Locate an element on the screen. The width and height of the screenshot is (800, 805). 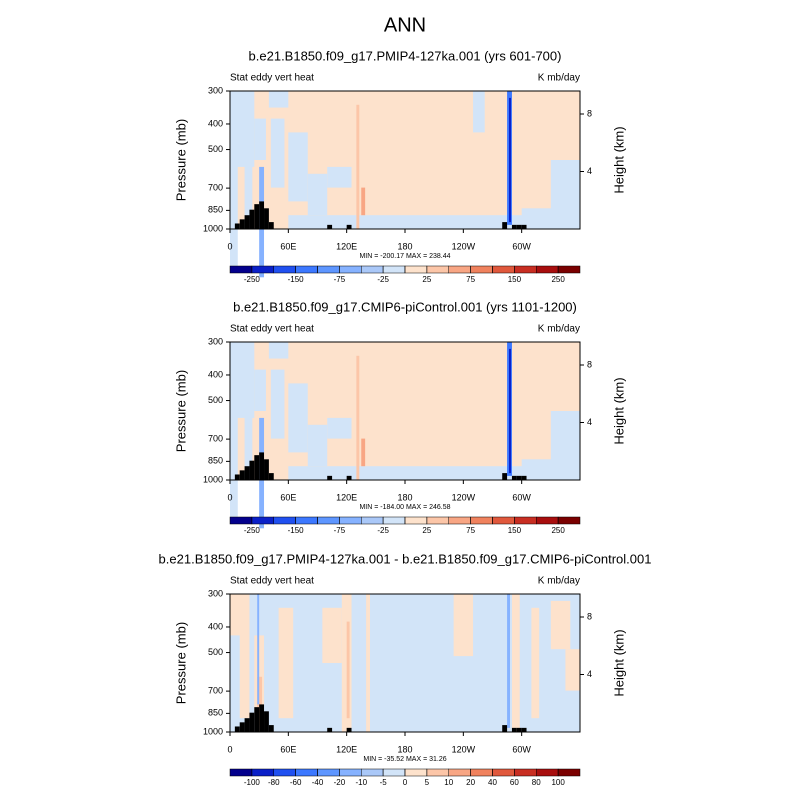
x-tick-label: 60E is located at coordinates (288, 497).